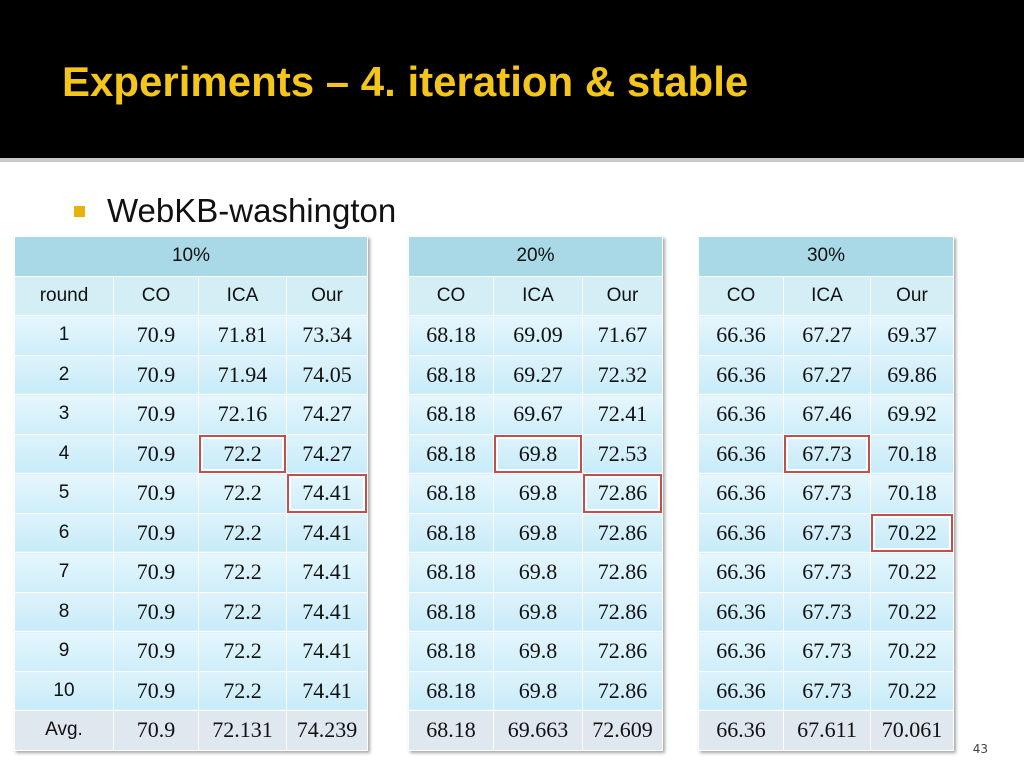 This screenshot has height=768, width=1024. I want to click on page-number: 43, so click(980, 749).